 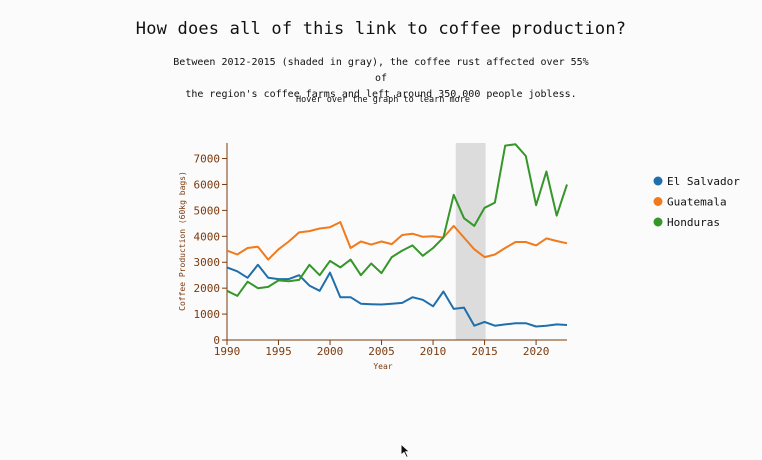 I want to click on x-tick-label: 1990, so click(x=227, y=351).